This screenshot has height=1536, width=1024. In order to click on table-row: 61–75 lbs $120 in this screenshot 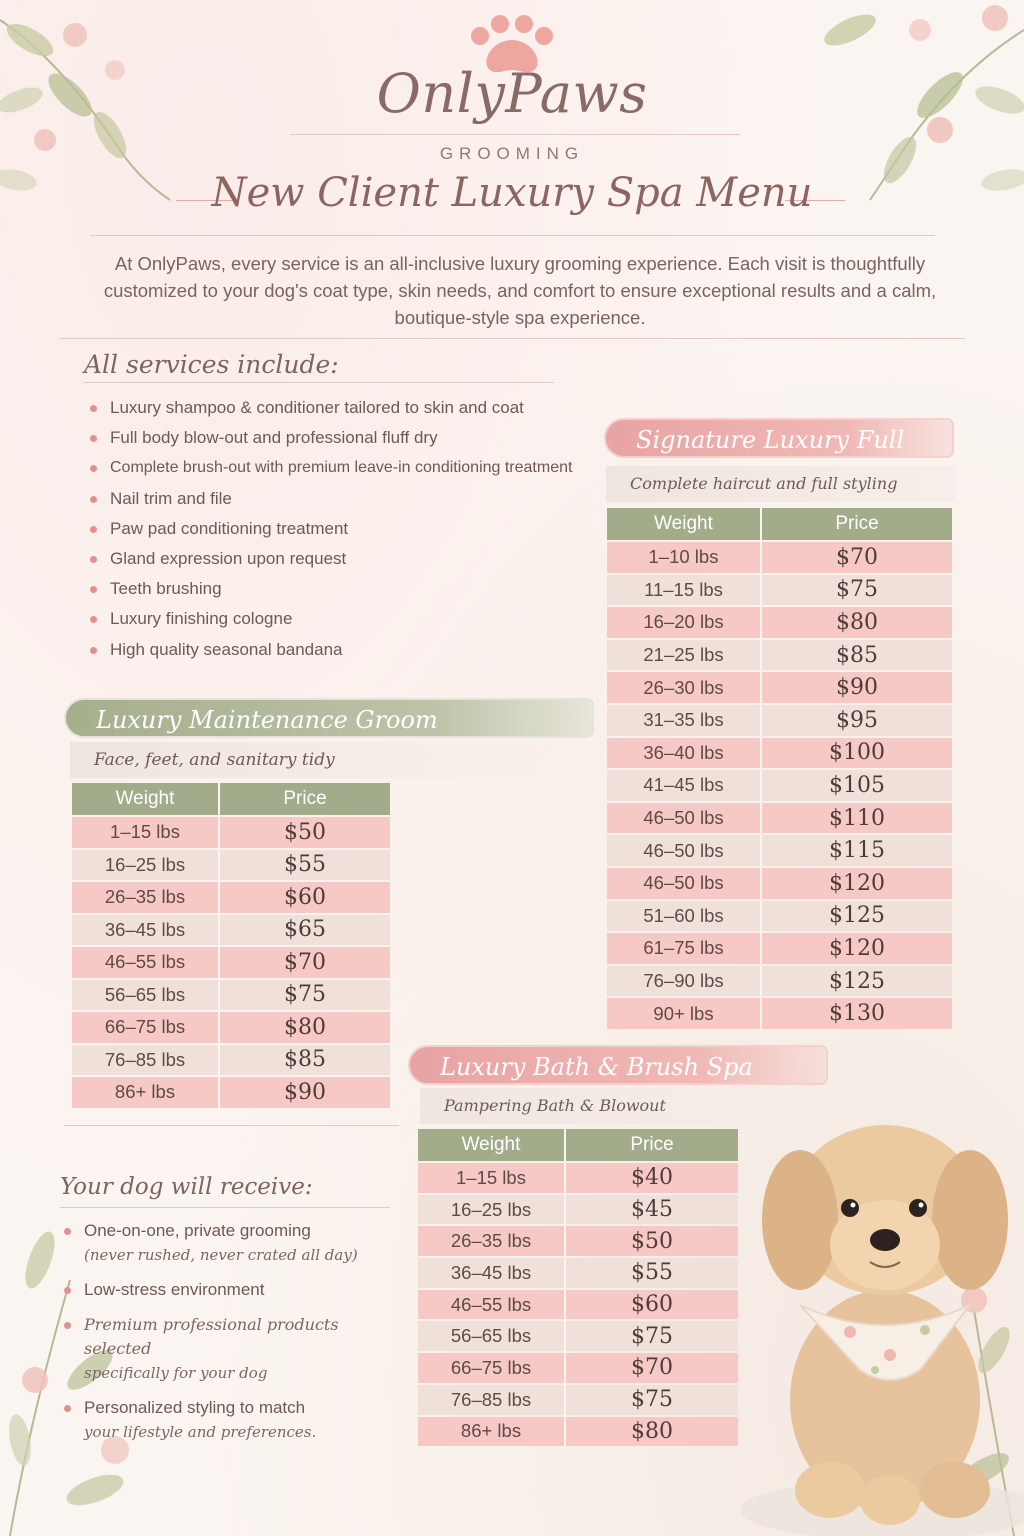, I will do `click(779, 948)`.